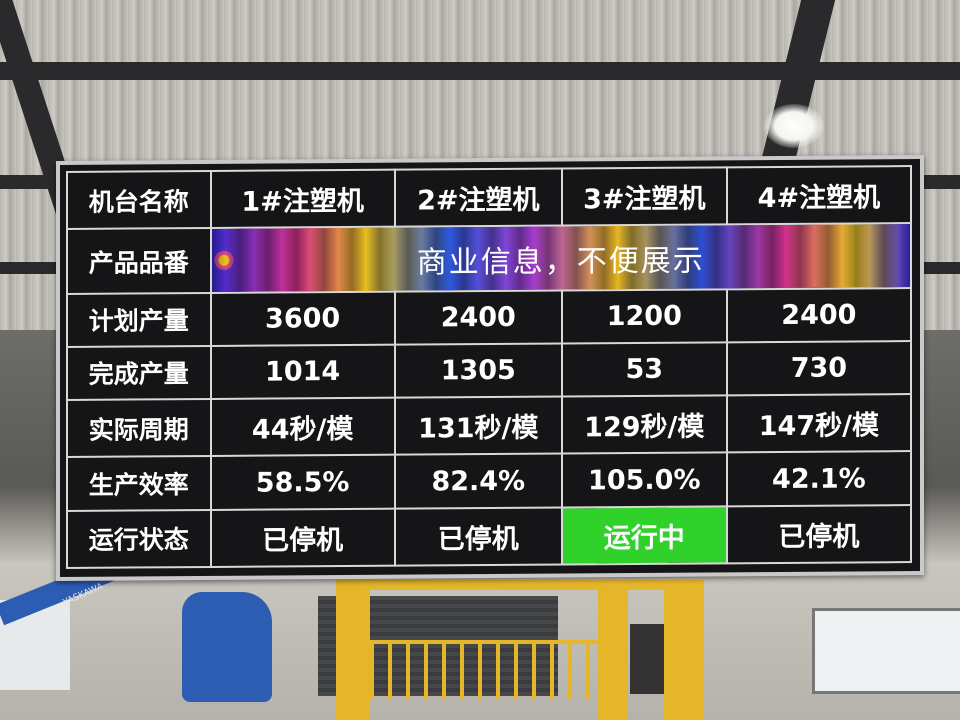  I want to click on table-row-header: 机台名称 1#注塑机 2#注塑机 3#注塑机 4#注塑机, so click(489, 198).